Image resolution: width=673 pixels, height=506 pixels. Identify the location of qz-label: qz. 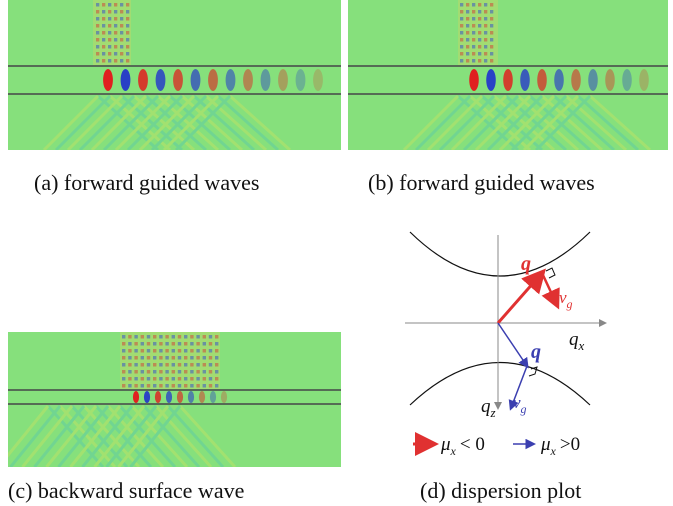
(488, 408).